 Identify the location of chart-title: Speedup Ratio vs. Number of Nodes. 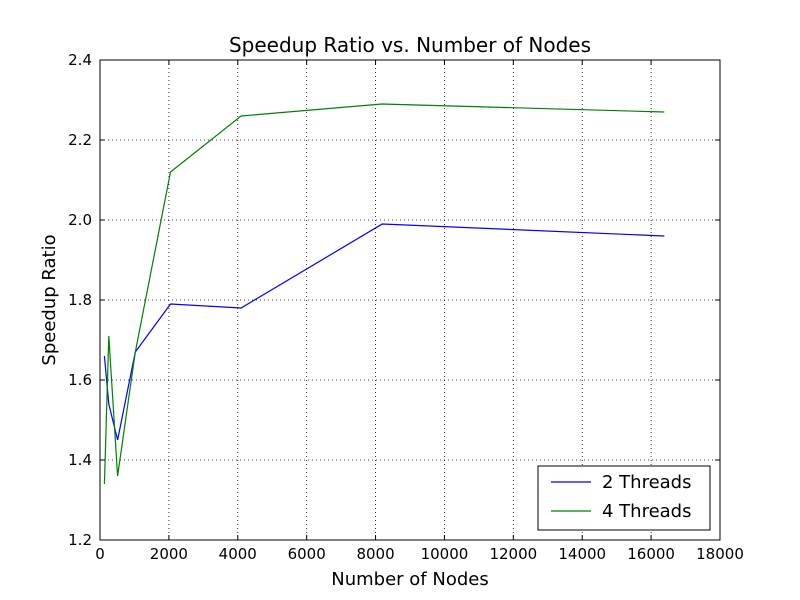
(410, 45).